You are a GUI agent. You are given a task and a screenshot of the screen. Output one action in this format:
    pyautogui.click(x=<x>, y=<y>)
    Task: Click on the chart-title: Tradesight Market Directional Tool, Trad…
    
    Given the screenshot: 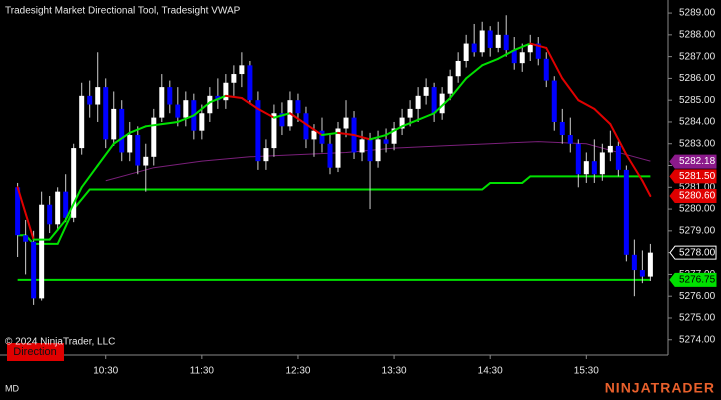 What is the action you would take?
    pyautogui.click(x=123, y=11)
    